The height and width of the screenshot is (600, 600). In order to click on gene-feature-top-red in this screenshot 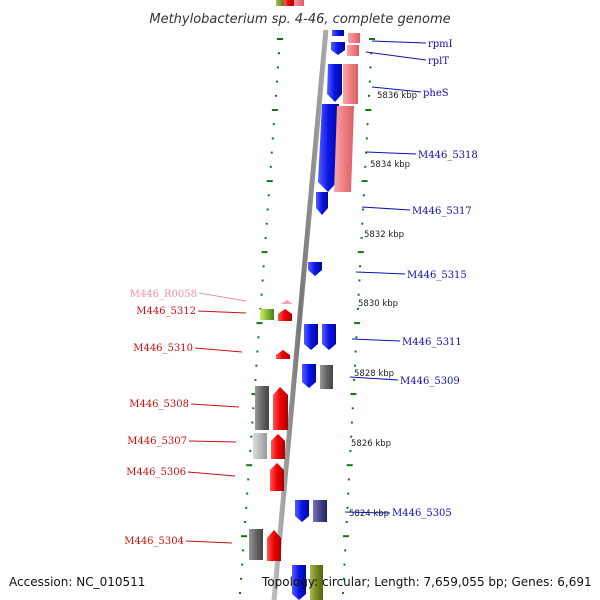, I will do `click(289, 3)`.